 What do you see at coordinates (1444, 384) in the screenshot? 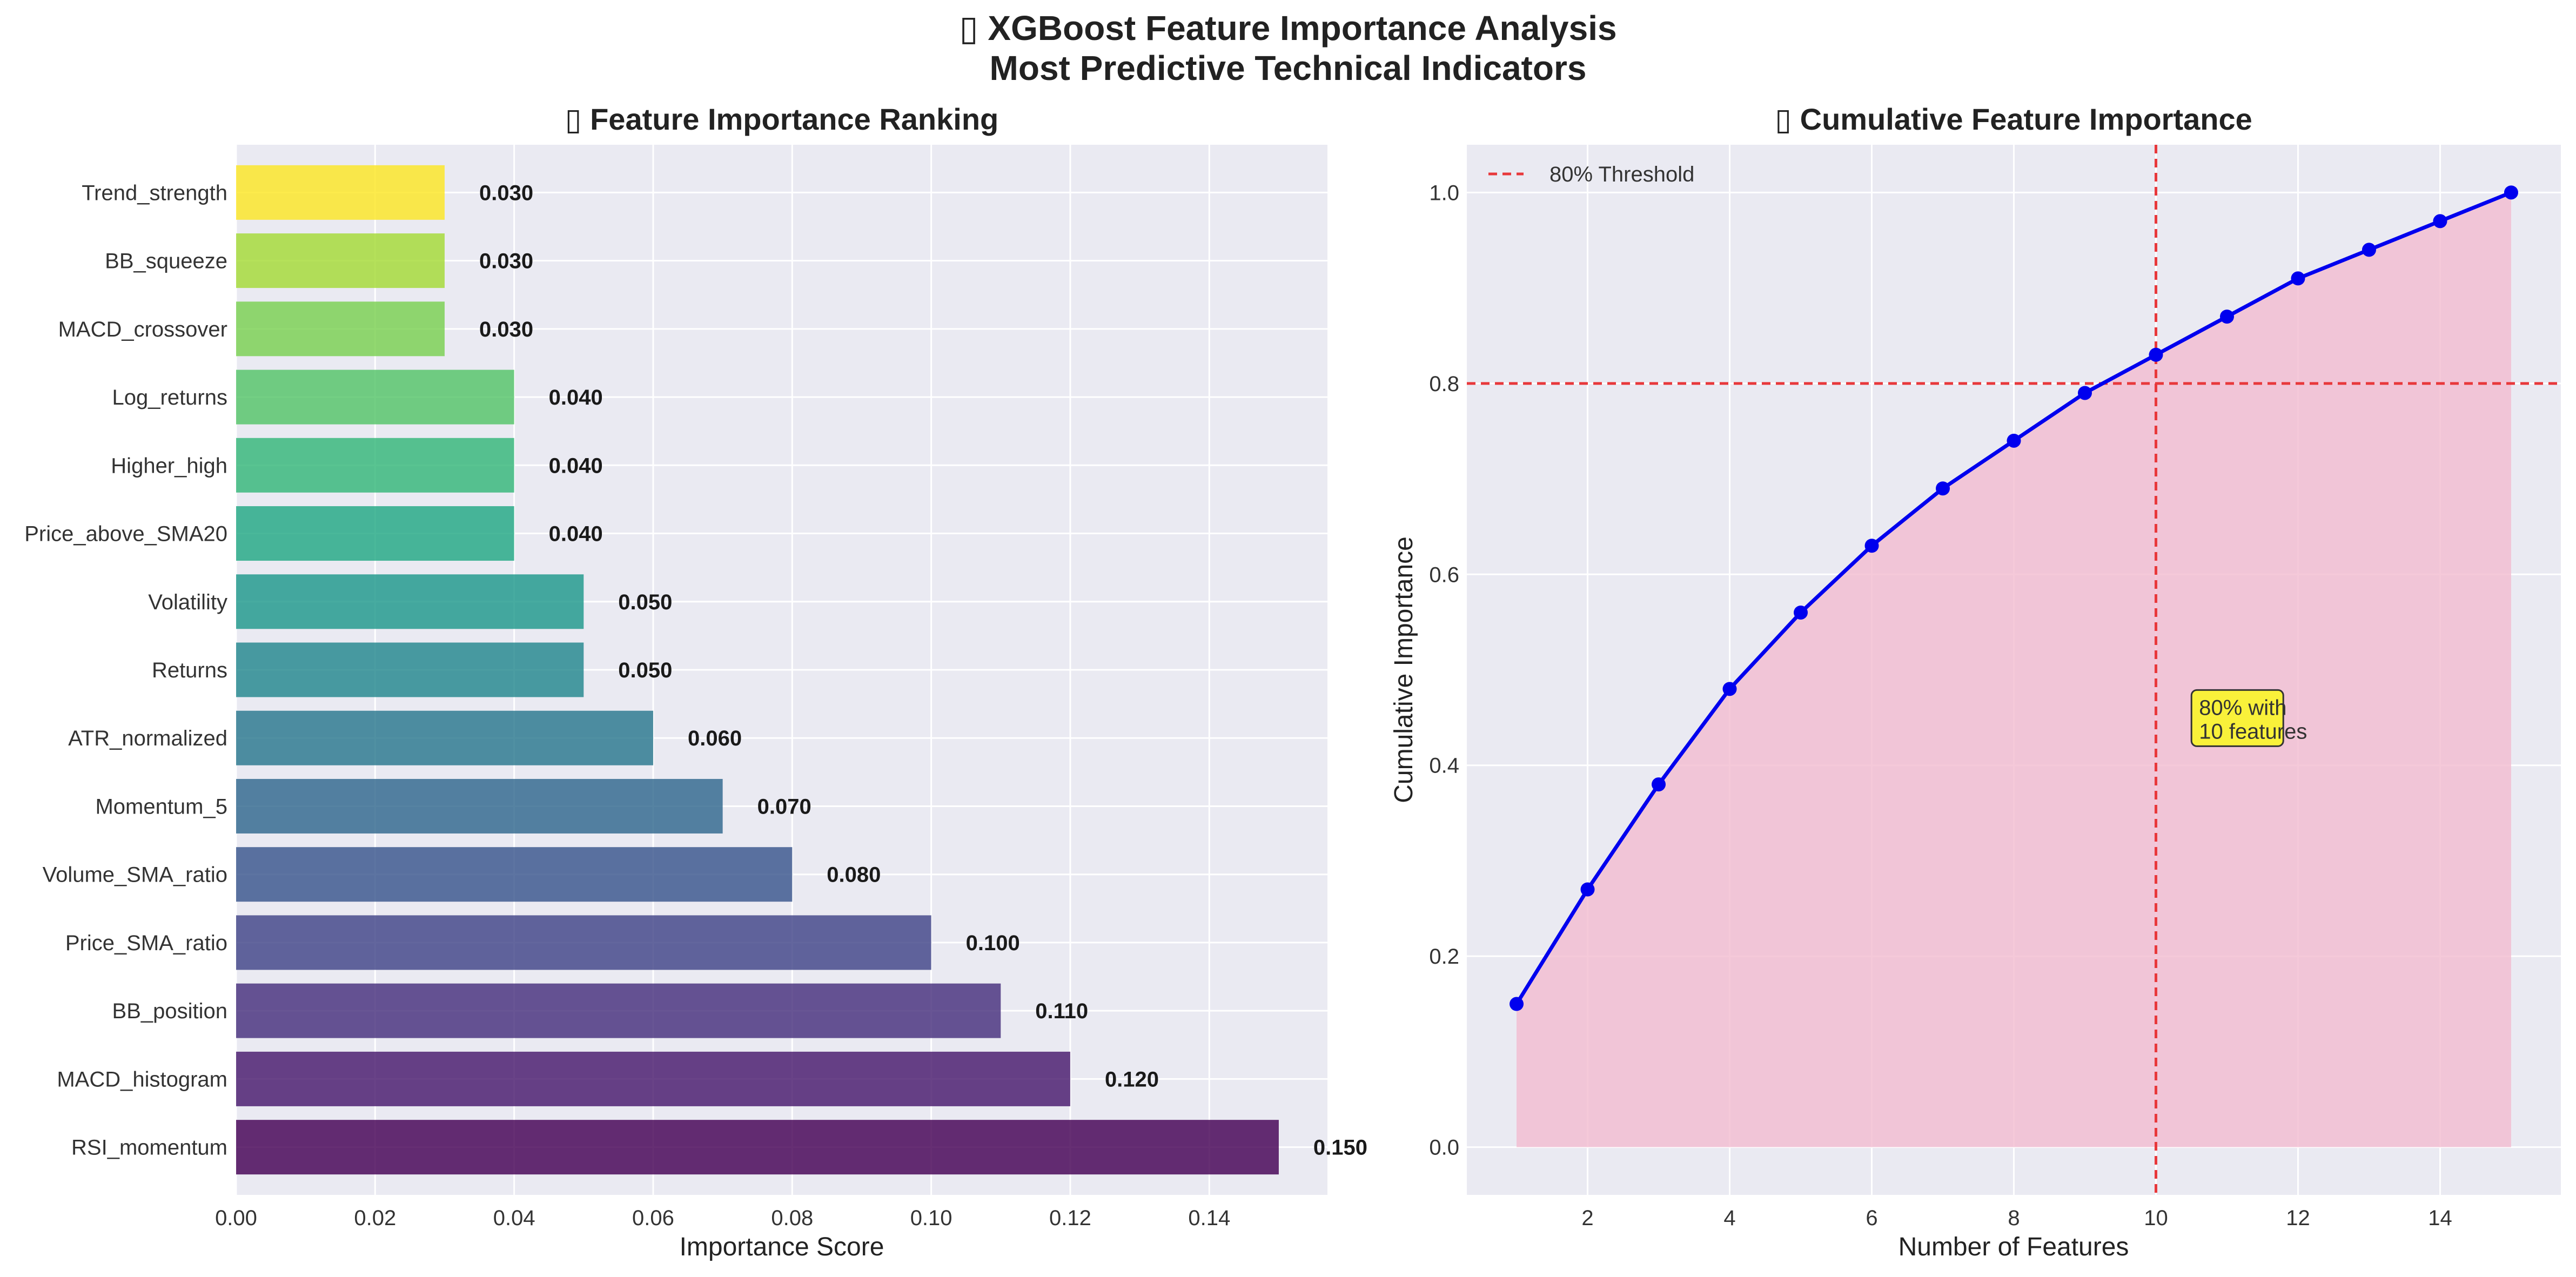
I see `right-y-tick-label: 0.8` at bounding box center [1444, 384].